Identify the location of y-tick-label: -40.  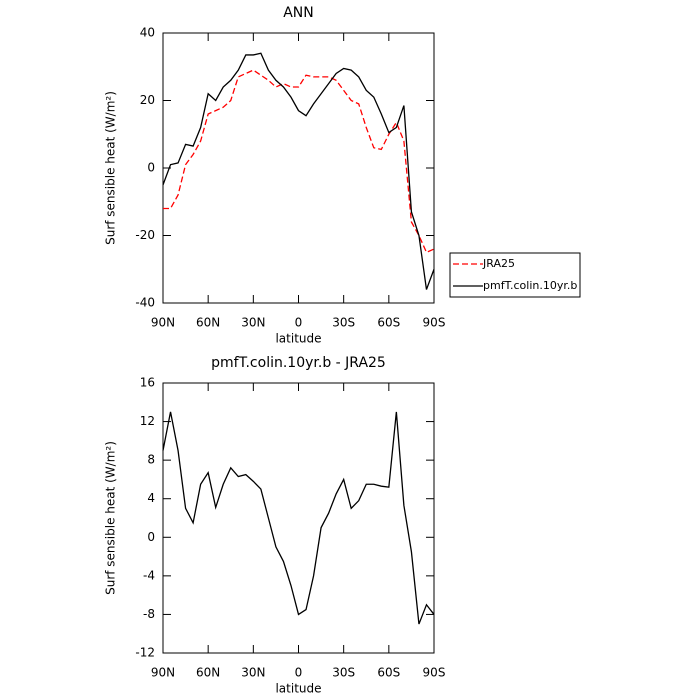
(145, 303).